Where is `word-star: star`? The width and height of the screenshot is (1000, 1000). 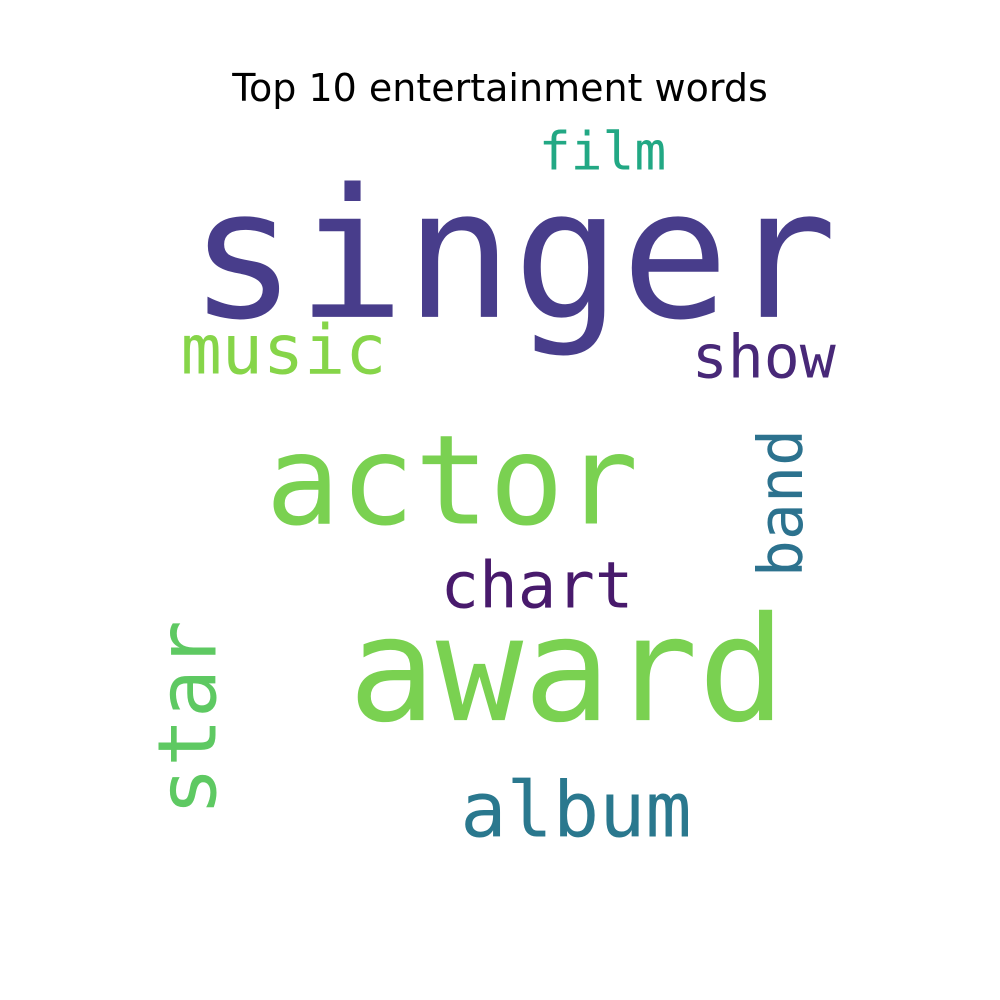
word-star: star is located at coordinates (189, 718).